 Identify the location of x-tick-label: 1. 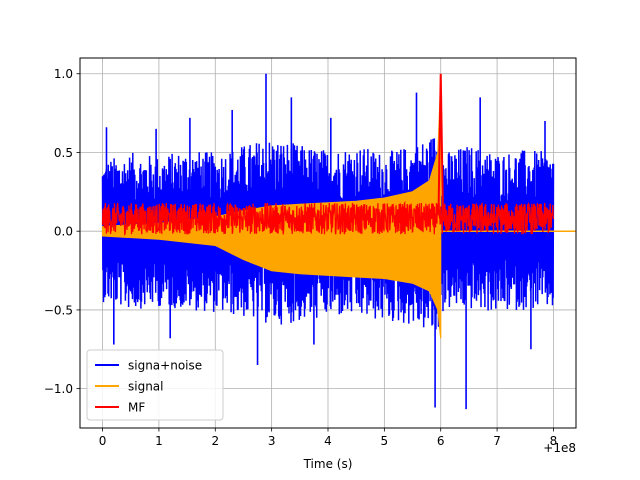
(159, 441).